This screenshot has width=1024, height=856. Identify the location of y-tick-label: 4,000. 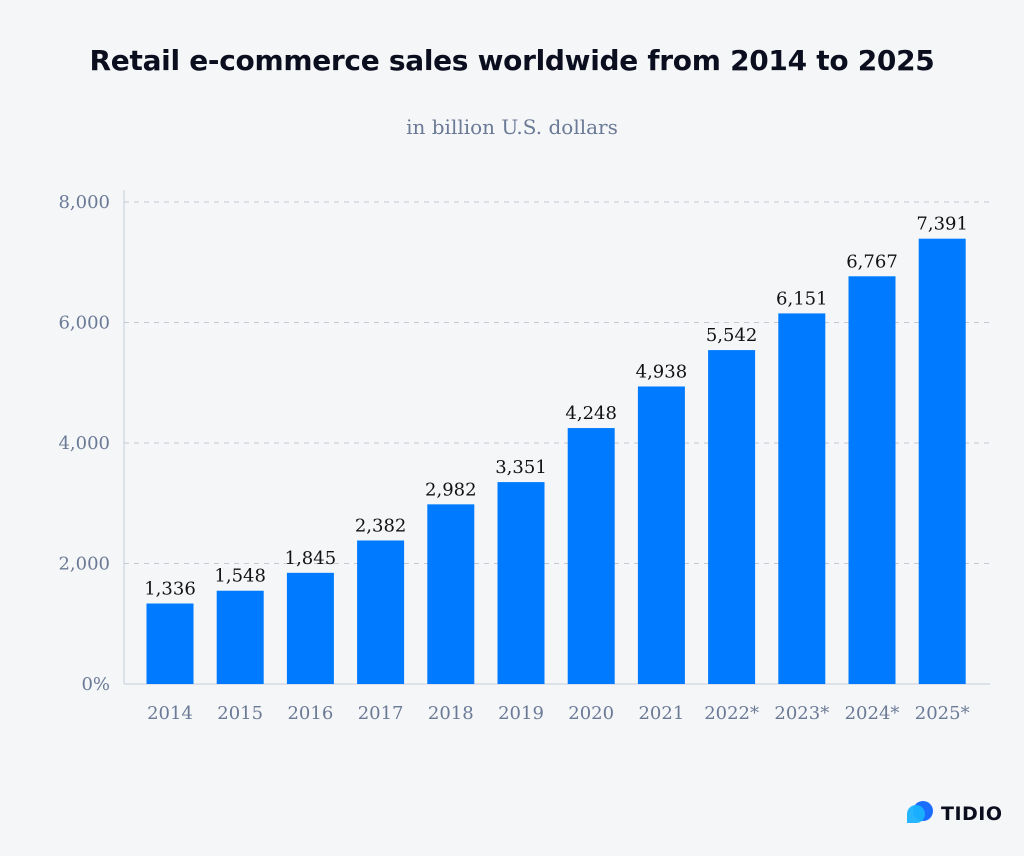
(84, 443).